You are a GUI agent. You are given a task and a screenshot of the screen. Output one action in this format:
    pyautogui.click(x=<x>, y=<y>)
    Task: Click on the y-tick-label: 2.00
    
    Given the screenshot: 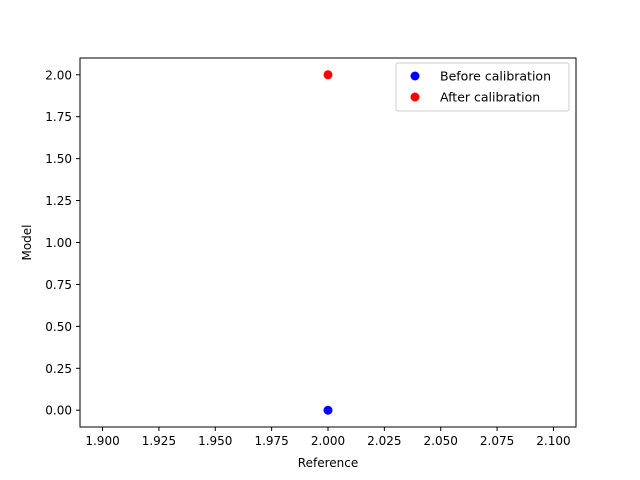 What is the action you would take?
    pyautogui.click(x=58, y=75)
    